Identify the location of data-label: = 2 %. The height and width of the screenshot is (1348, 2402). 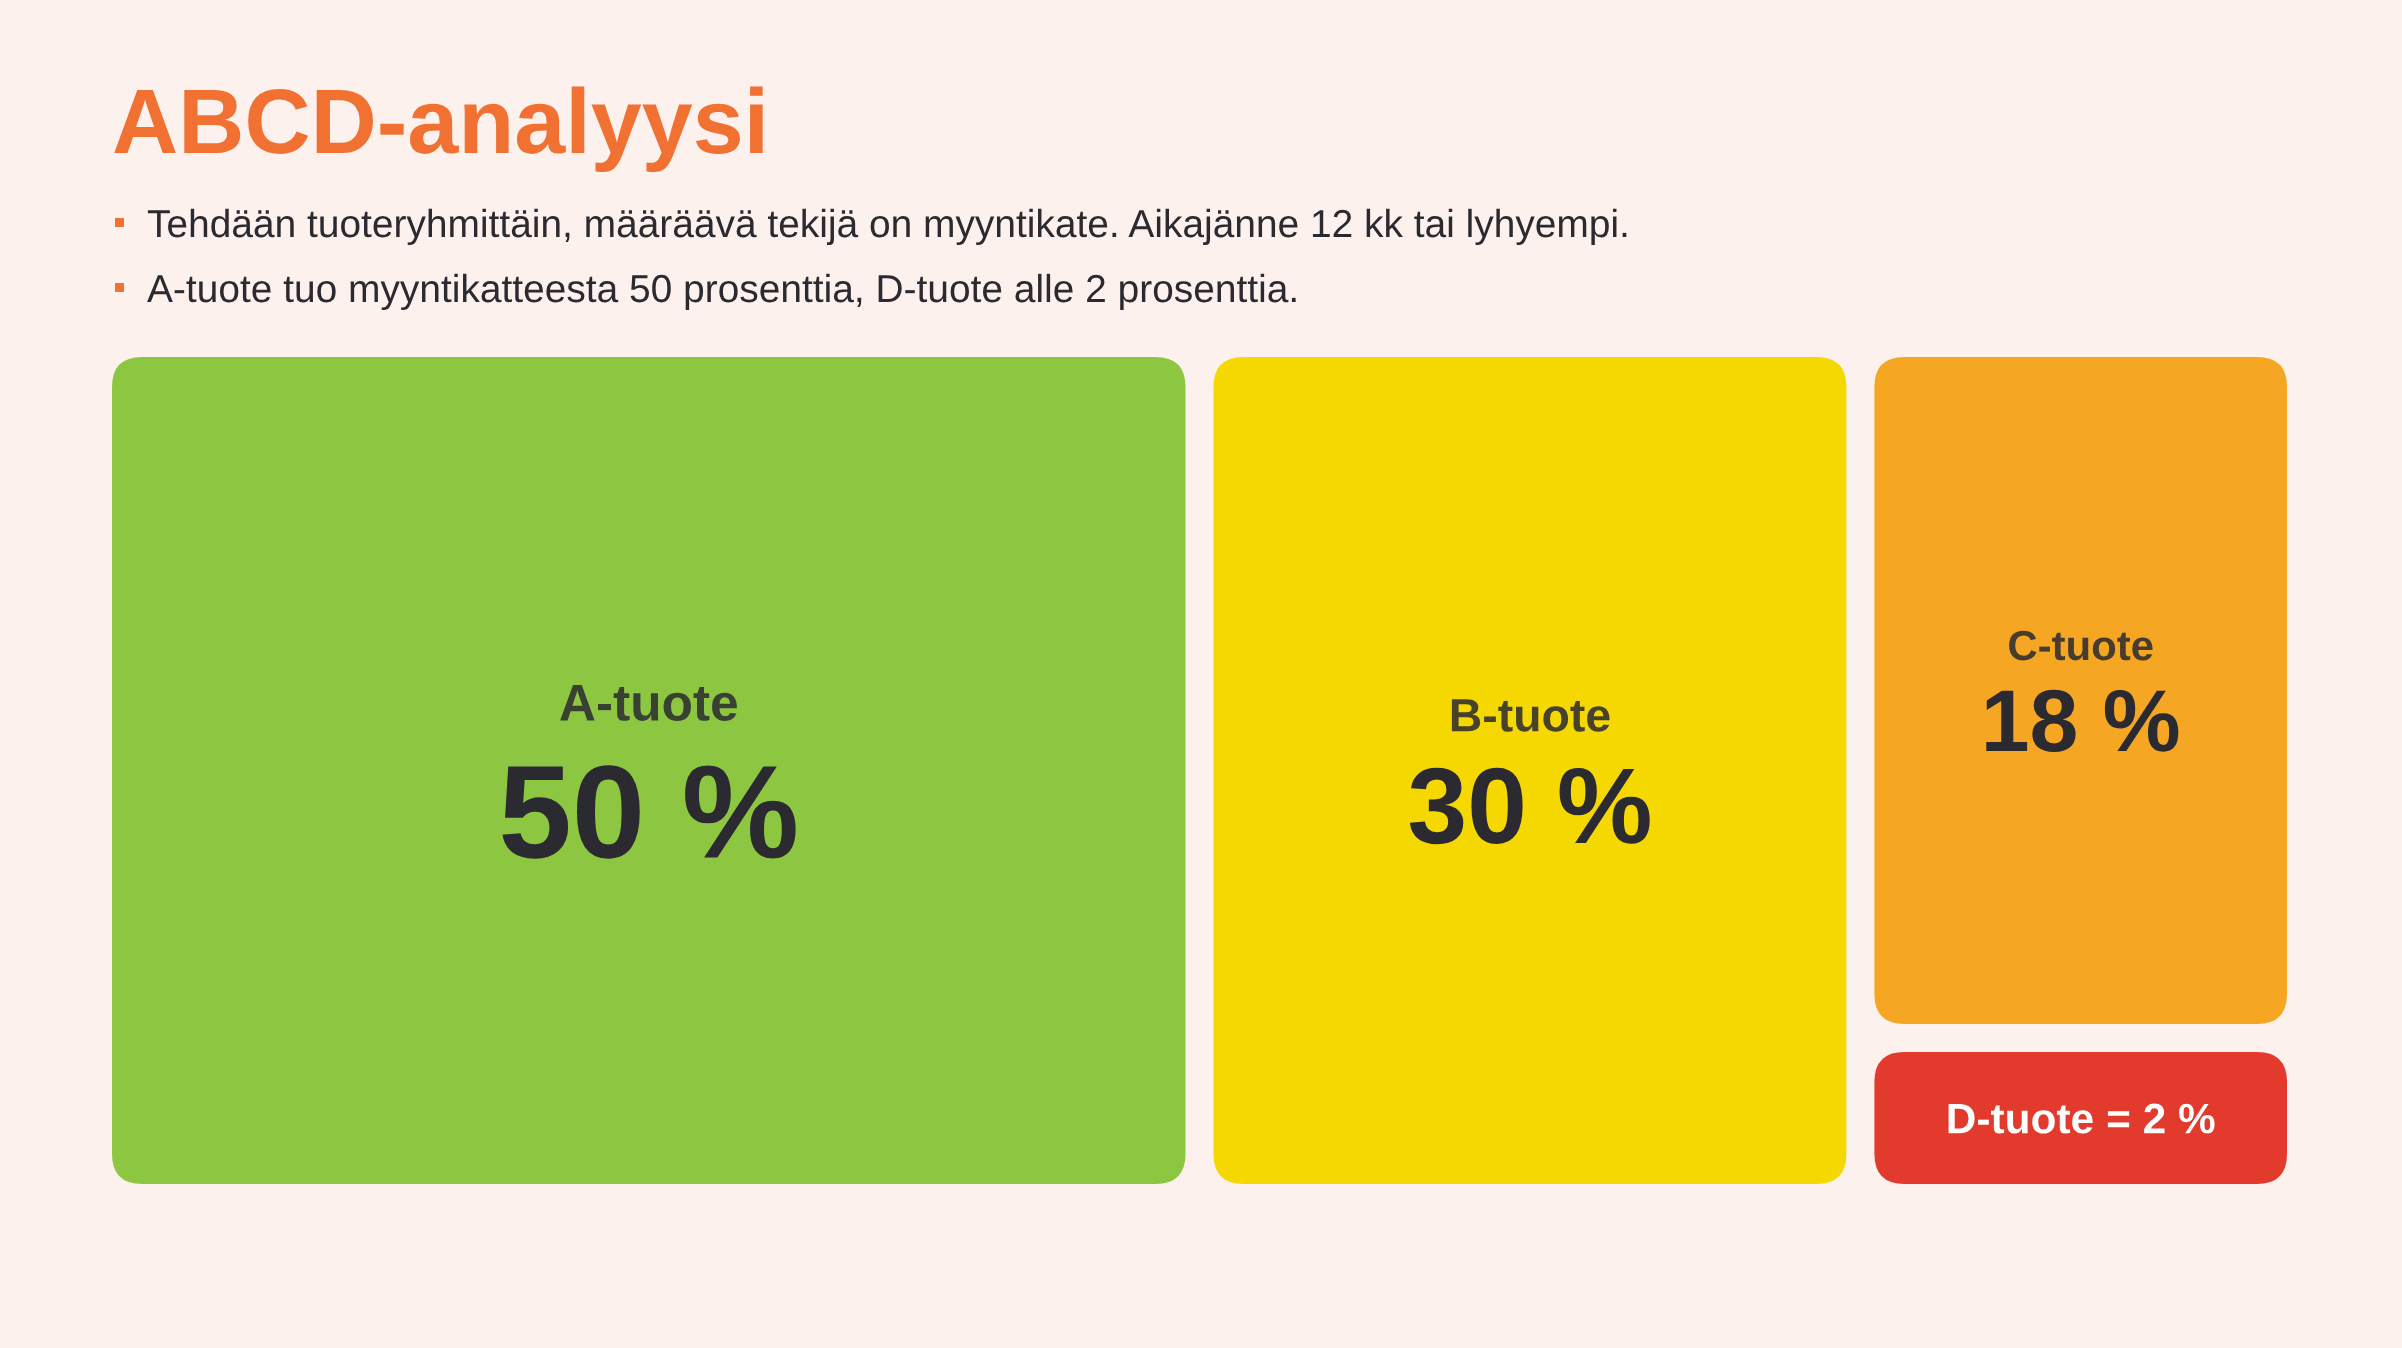
(2161, 1118).